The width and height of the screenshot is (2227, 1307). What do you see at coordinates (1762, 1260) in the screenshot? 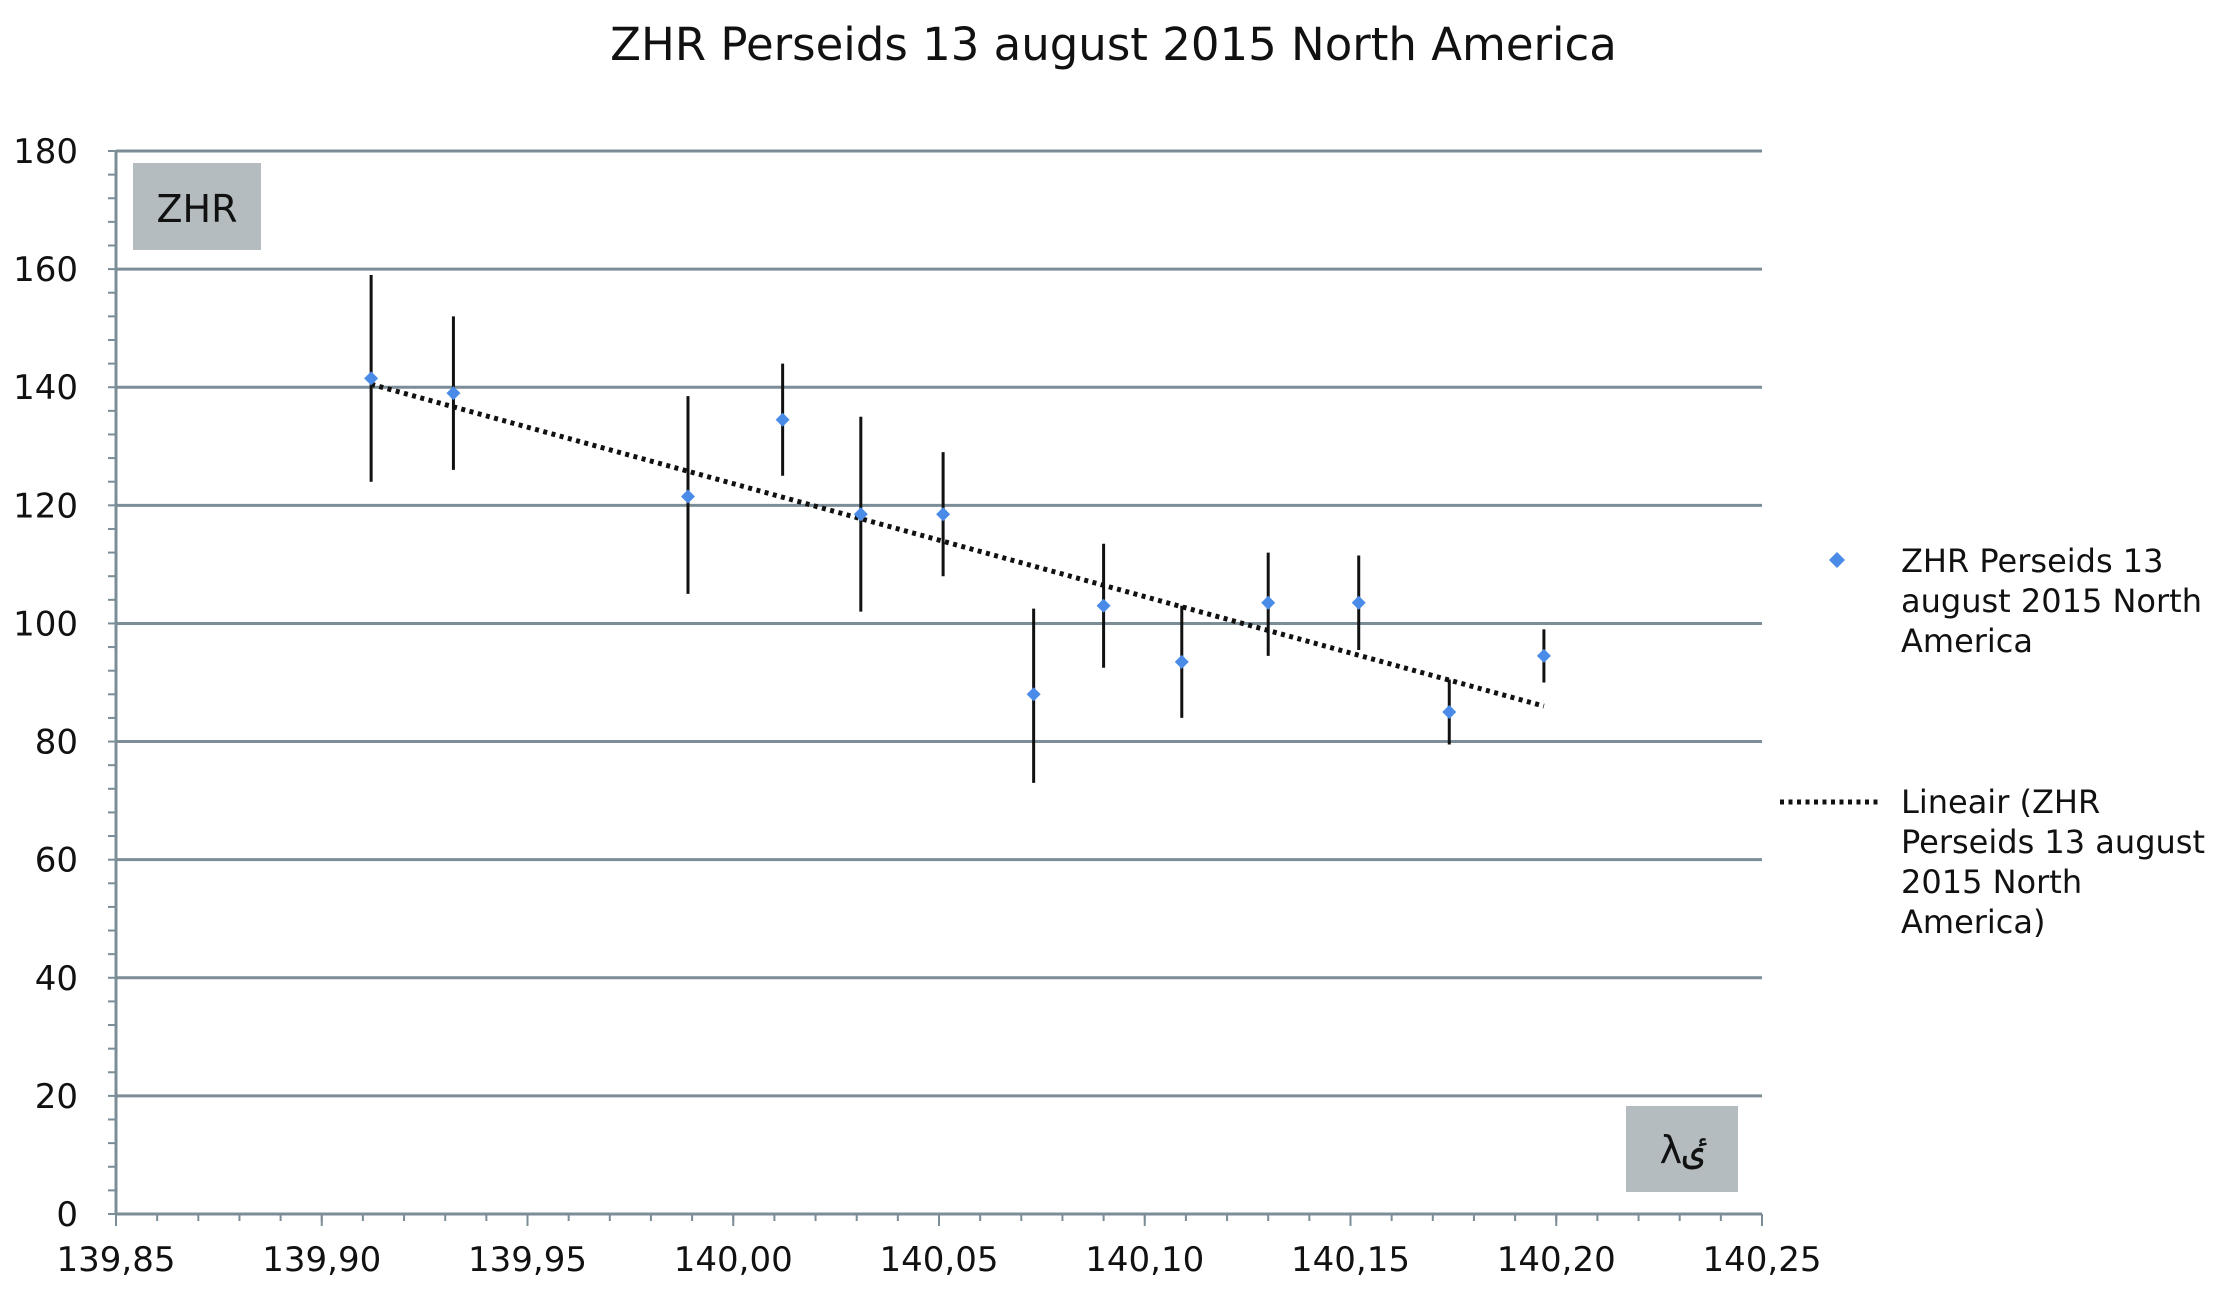
I see `x-tick-label: 140,25` at bounding box center [1762, 1260].